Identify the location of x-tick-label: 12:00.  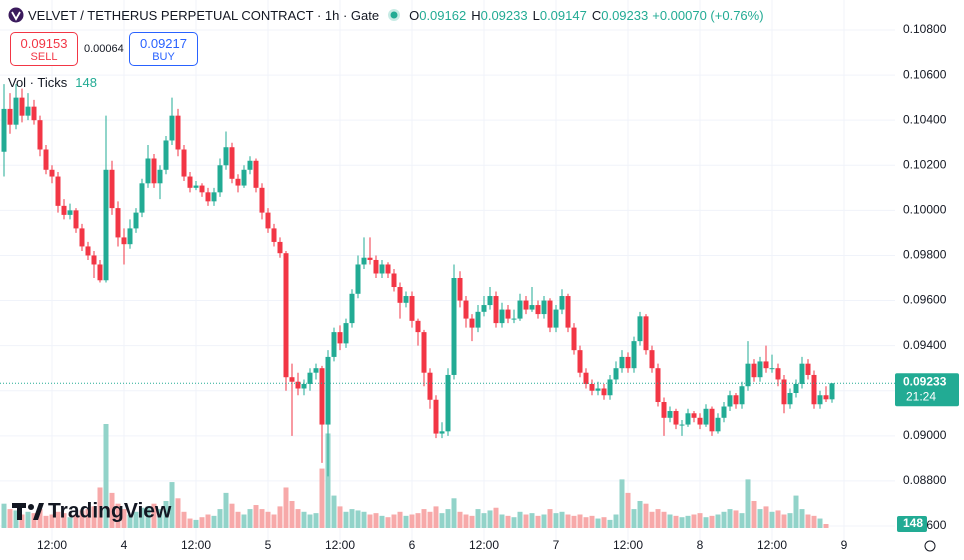
(628, 545).